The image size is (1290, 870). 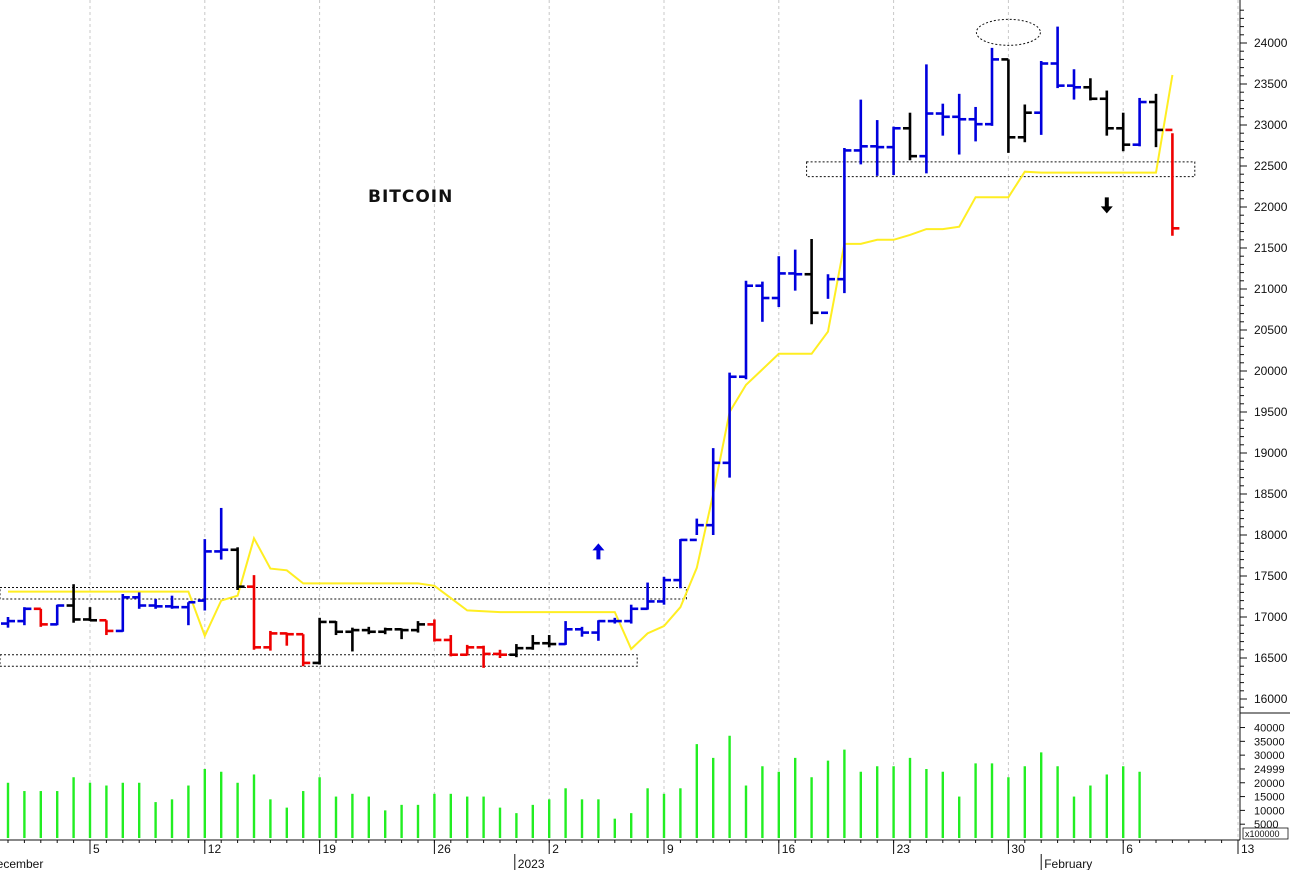 What do you see at coordinates (1271, 494) in the screenshot?
I see `price-tick-label: 18500` at bounding box center [1271, 494].